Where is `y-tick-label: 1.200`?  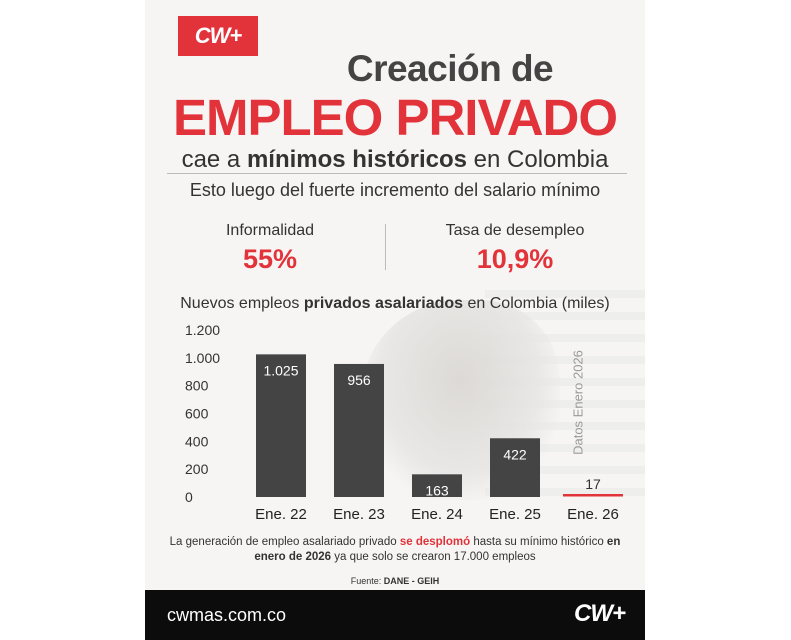 y-tick-label: 1.200 is located at coordinates (202, 330).